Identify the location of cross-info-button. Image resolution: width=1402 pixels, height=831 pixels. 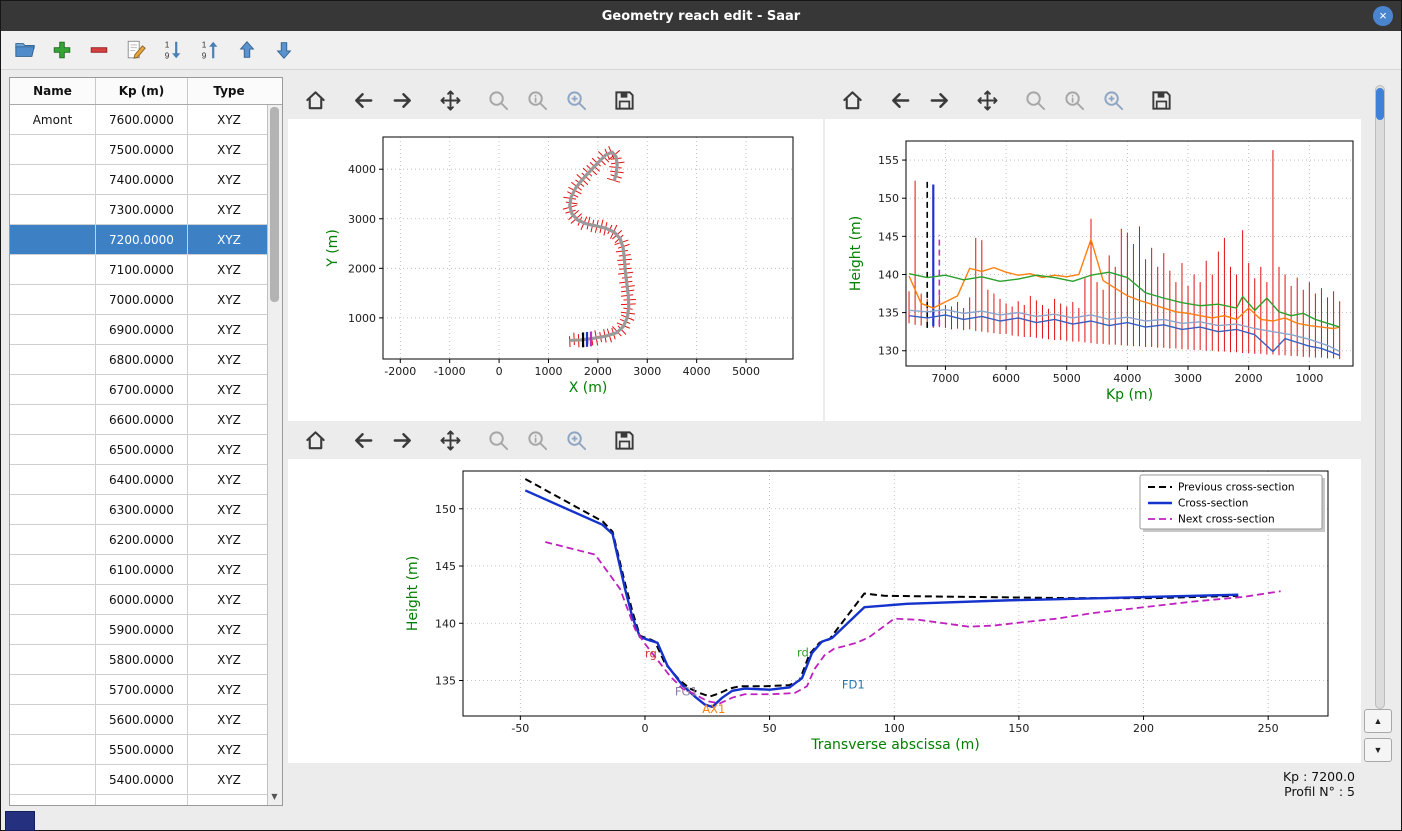
(538, 440).